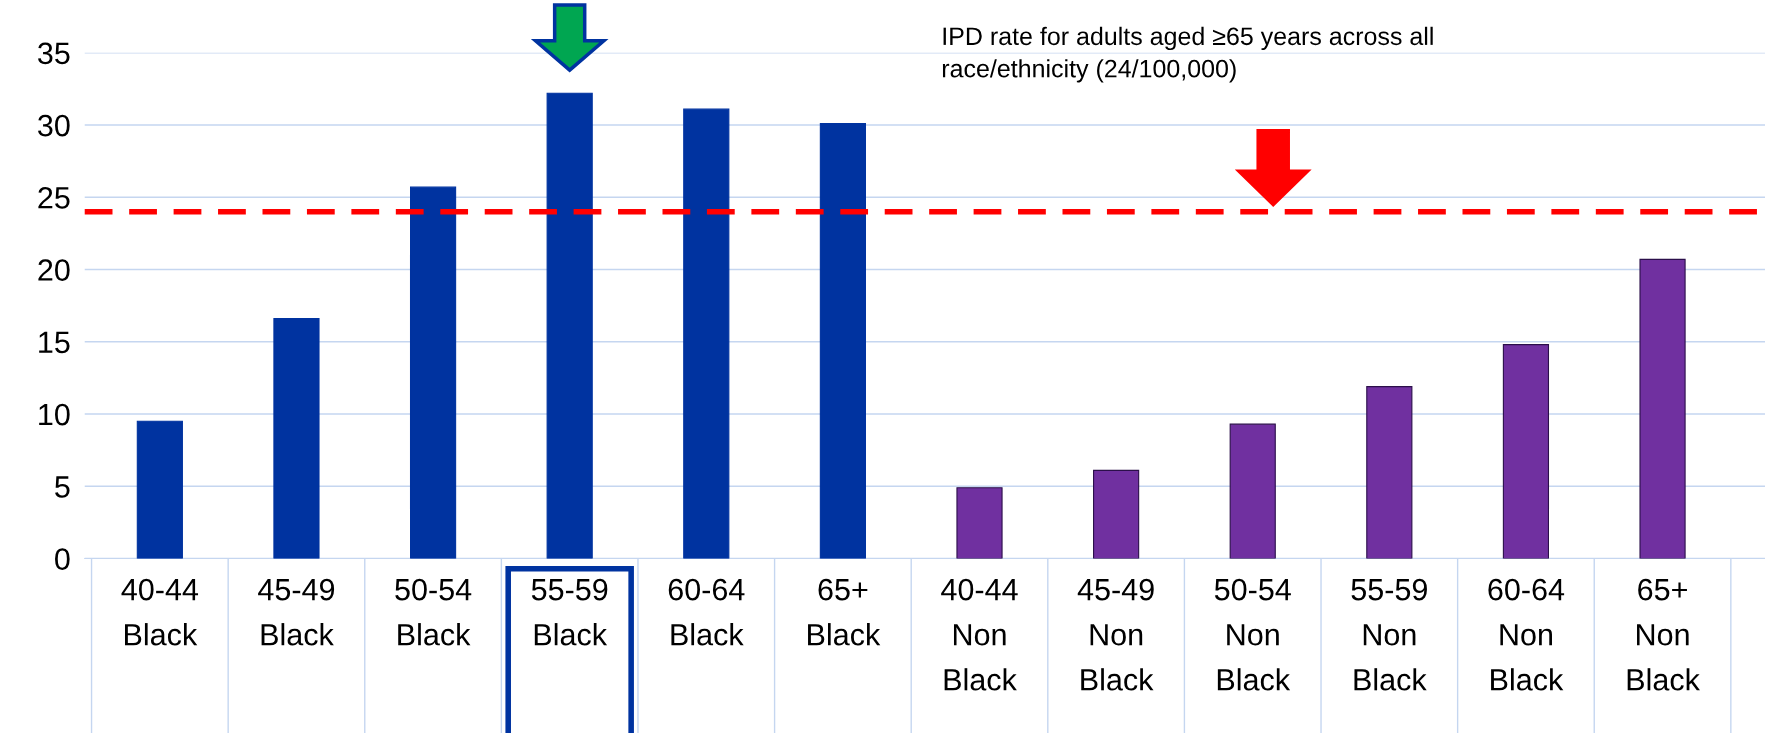 The width and height of the screenshot is (1765, 733). I want to click on y-tick-label: 5, so click(62, 487).